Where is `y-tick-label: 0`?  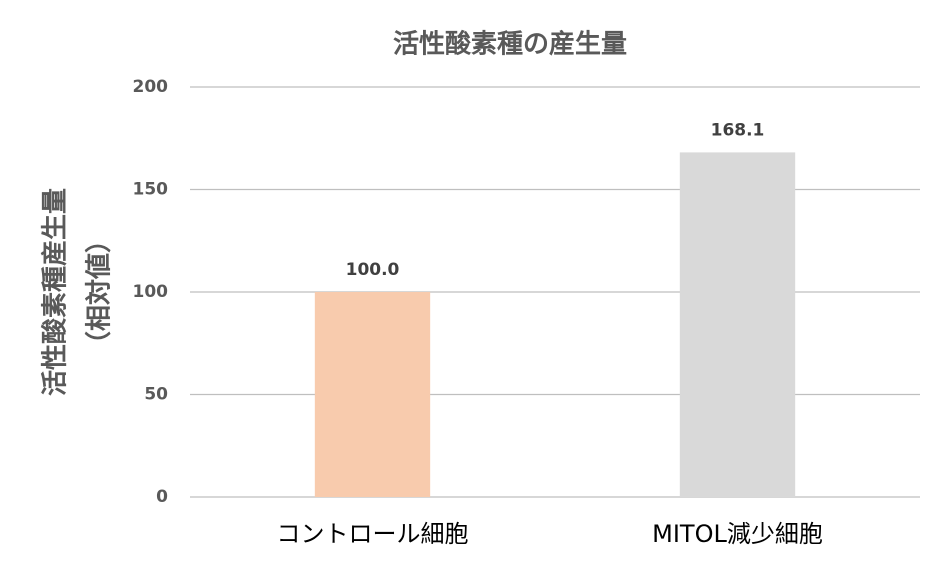
y-tick-label: 0 is located at coordinates (162, 497).